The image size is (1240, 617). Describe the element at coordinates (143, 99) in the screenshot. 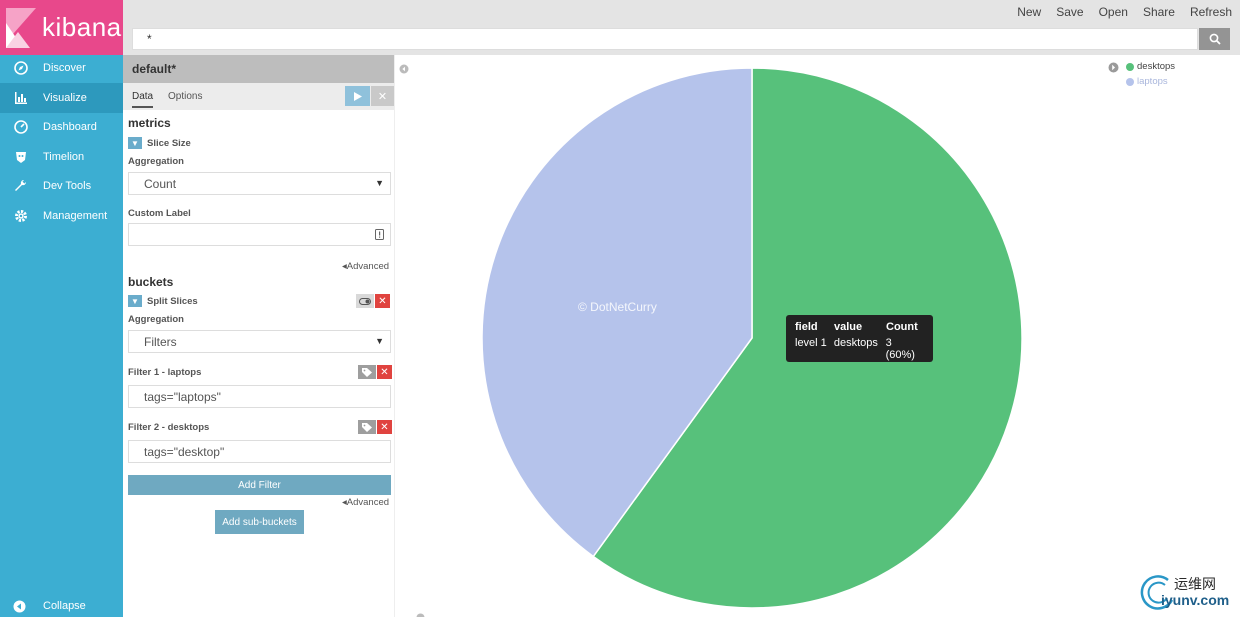

I see `tab-data: Data` at that location.